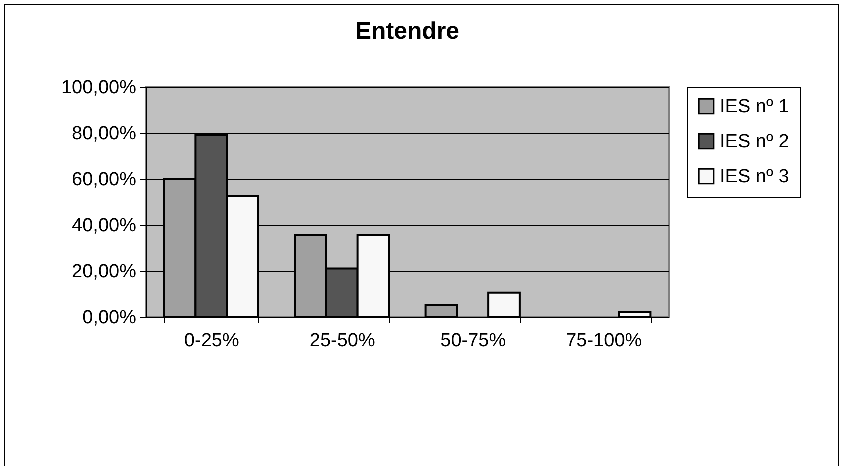 This screenshot has width=849, height=466. I want to click on x-tick-label: 25-50%, so click(343, 341).